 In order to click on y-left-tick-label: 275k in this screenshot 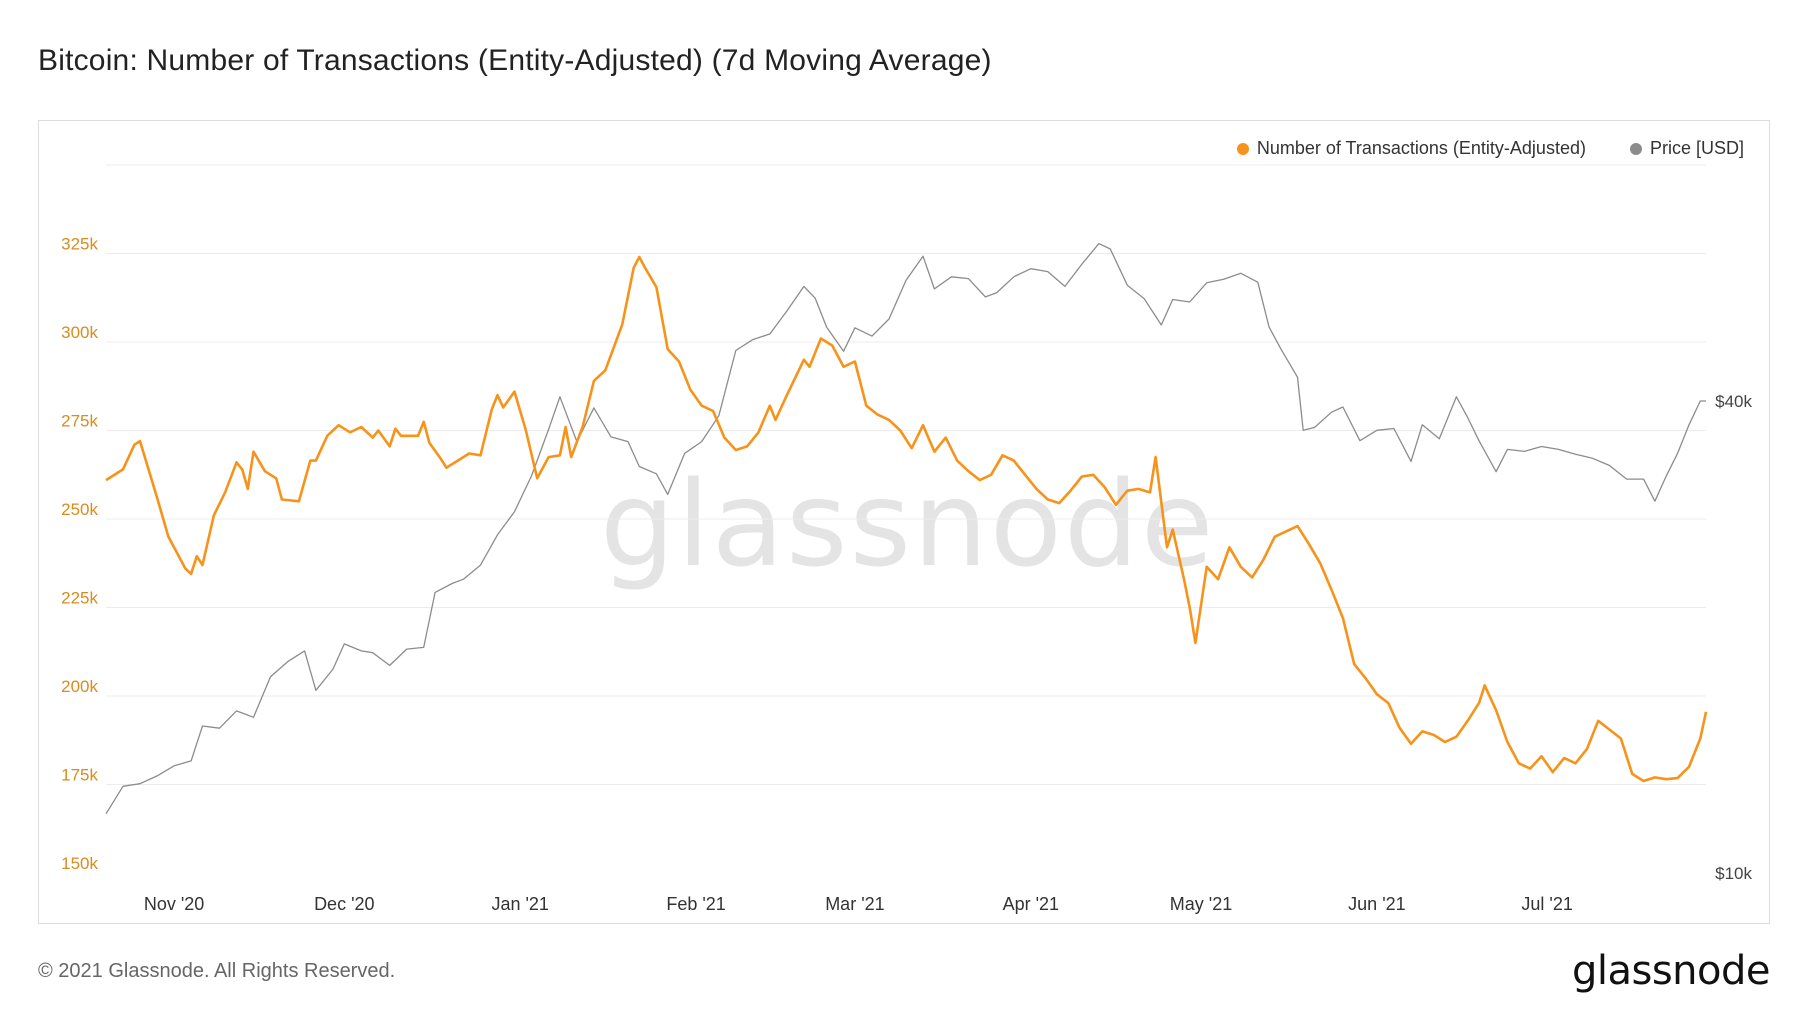, I will do `click(79, 421)`.